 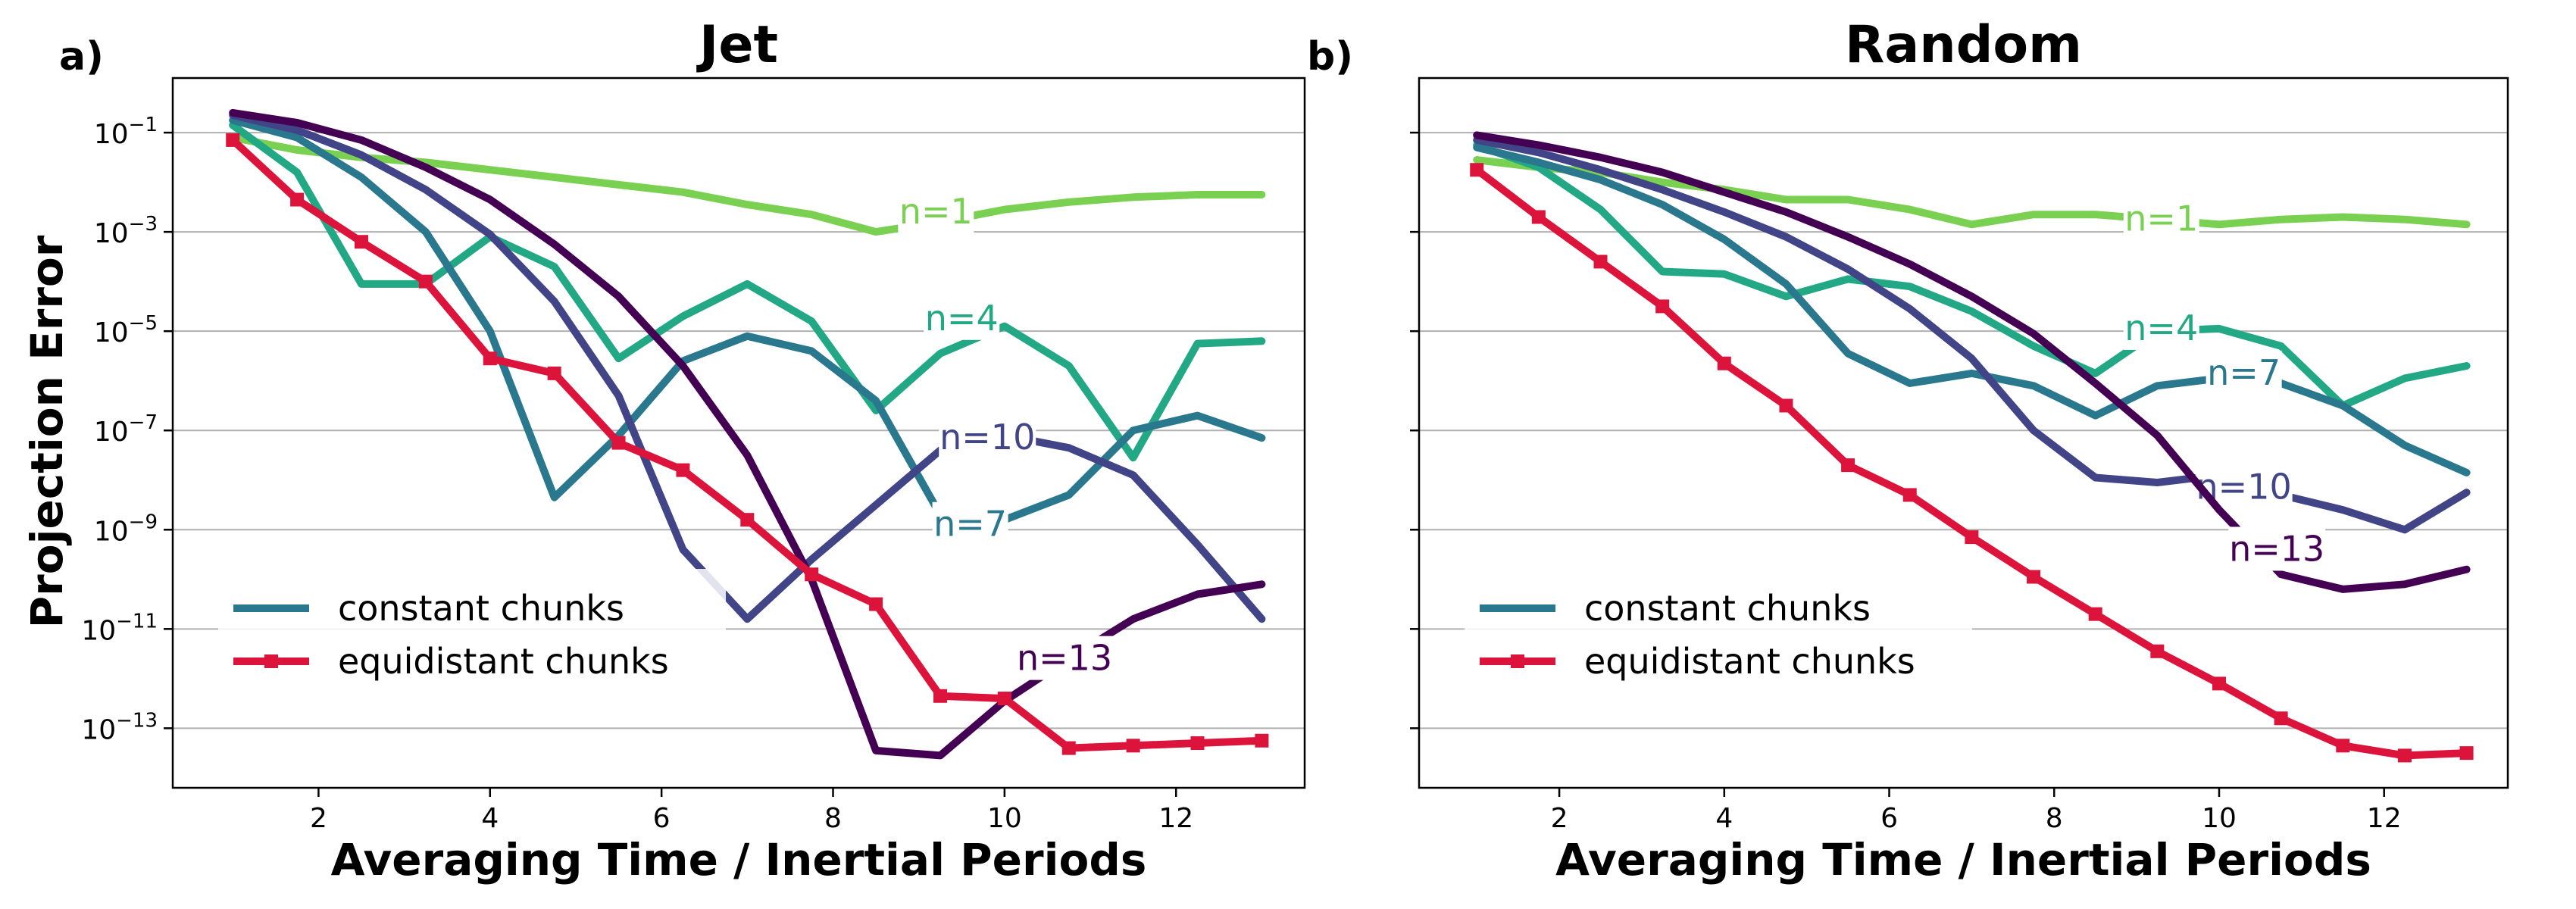 I want to click on panel-letter: b), so click(x=1330, y=57).